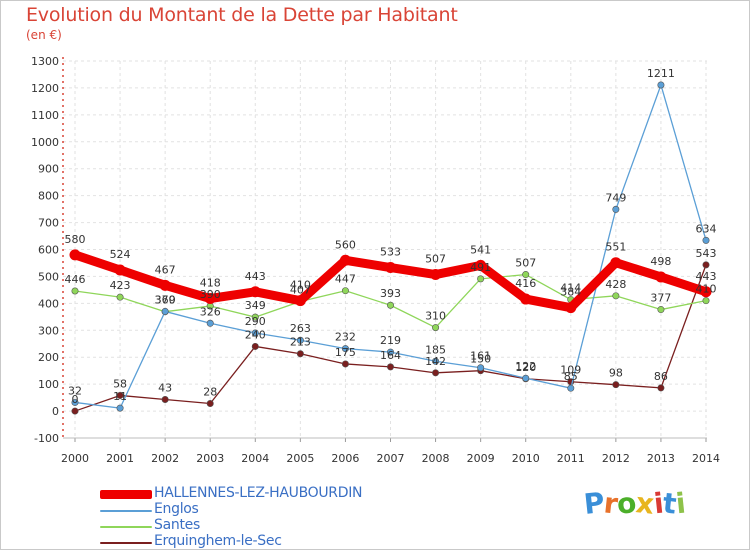 The image size is (750, 550). What do you see at coordinates (570, 292) in the screenshot?
I see `data-label-hallennes-lez-haubourdin: 384` at bounding box center [570, 292].